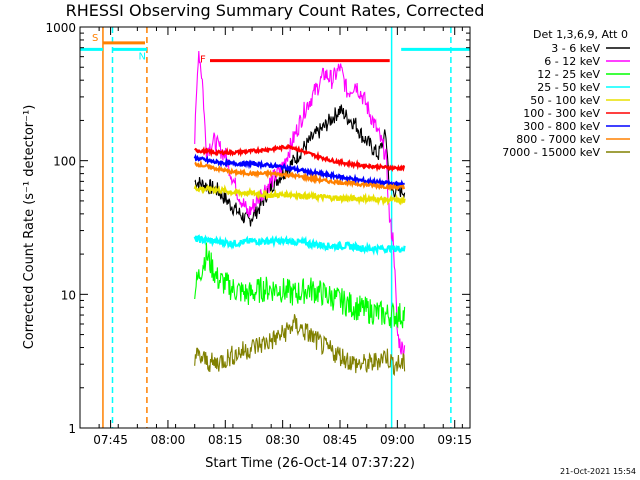 This screenshot has height=480, width=640. I want to click on legend-entry-label-0: 3 - 6 keV, so click(575, 48).